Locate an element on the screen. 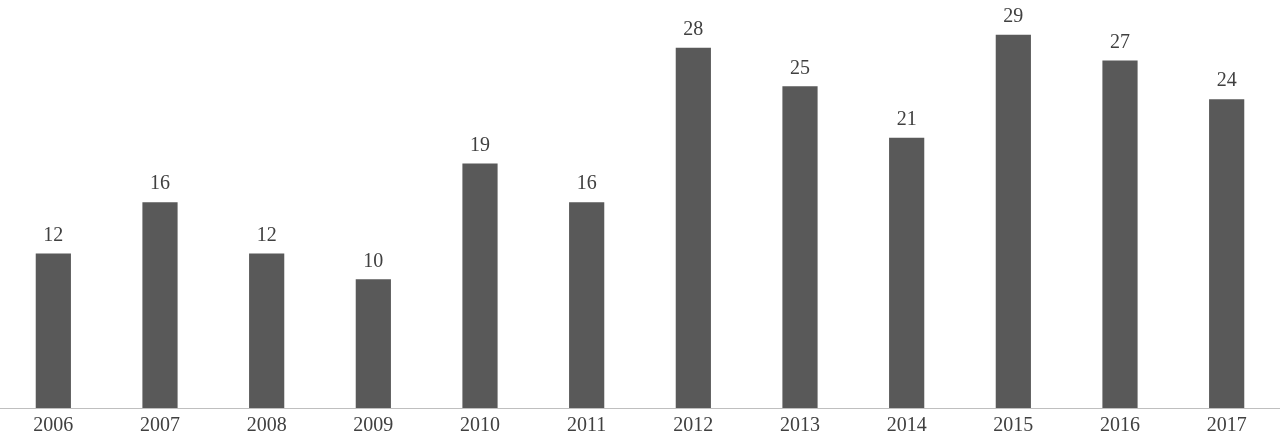 The image size is (1280, 444). data-label: 25 is located at coordinates (800, 66).